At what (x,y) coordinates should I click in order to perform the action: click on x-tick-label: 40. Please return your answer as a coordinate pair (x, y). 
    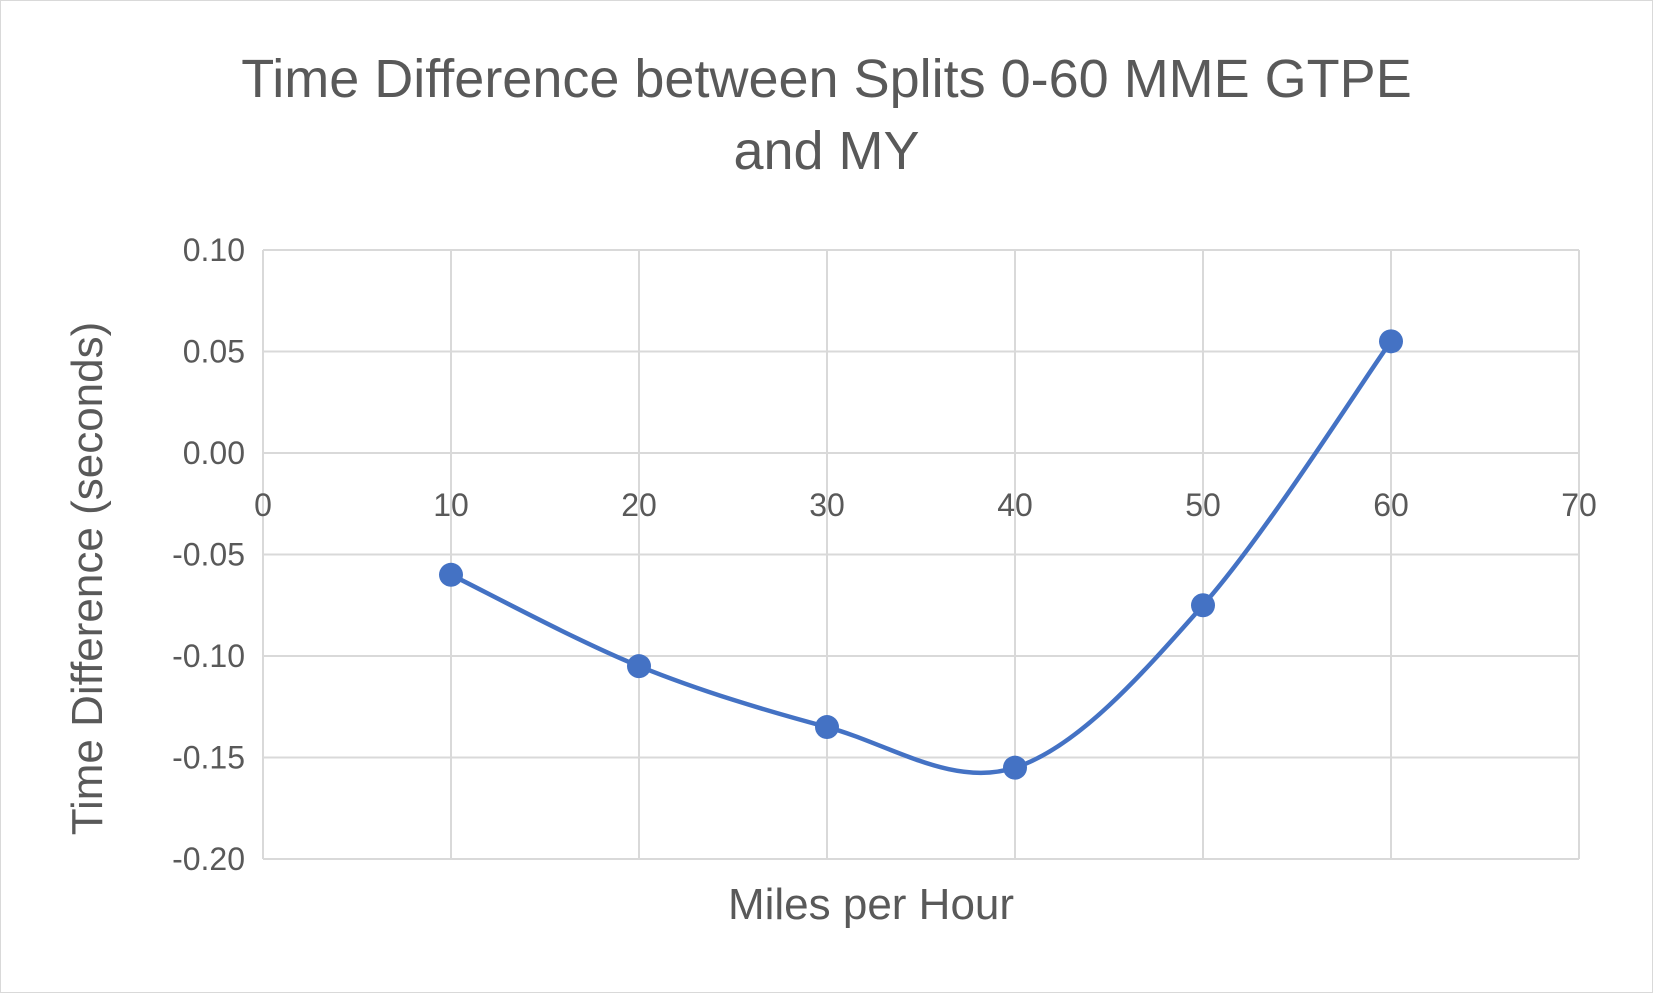
    Looking at the image, I should click on (1015, 505).